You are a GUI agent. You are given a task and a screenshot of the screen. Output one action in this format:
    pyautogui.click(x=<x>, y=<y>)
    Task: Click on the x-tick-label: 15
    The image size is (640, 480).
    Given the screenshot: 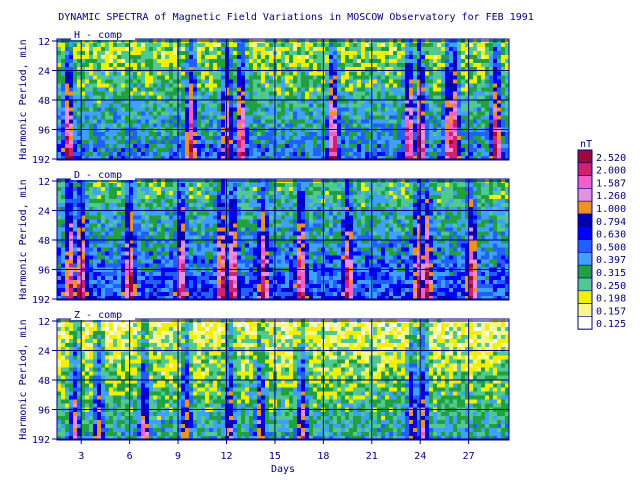 What is the action you would take?
    pyautogui.click(x=275, y=456)
    